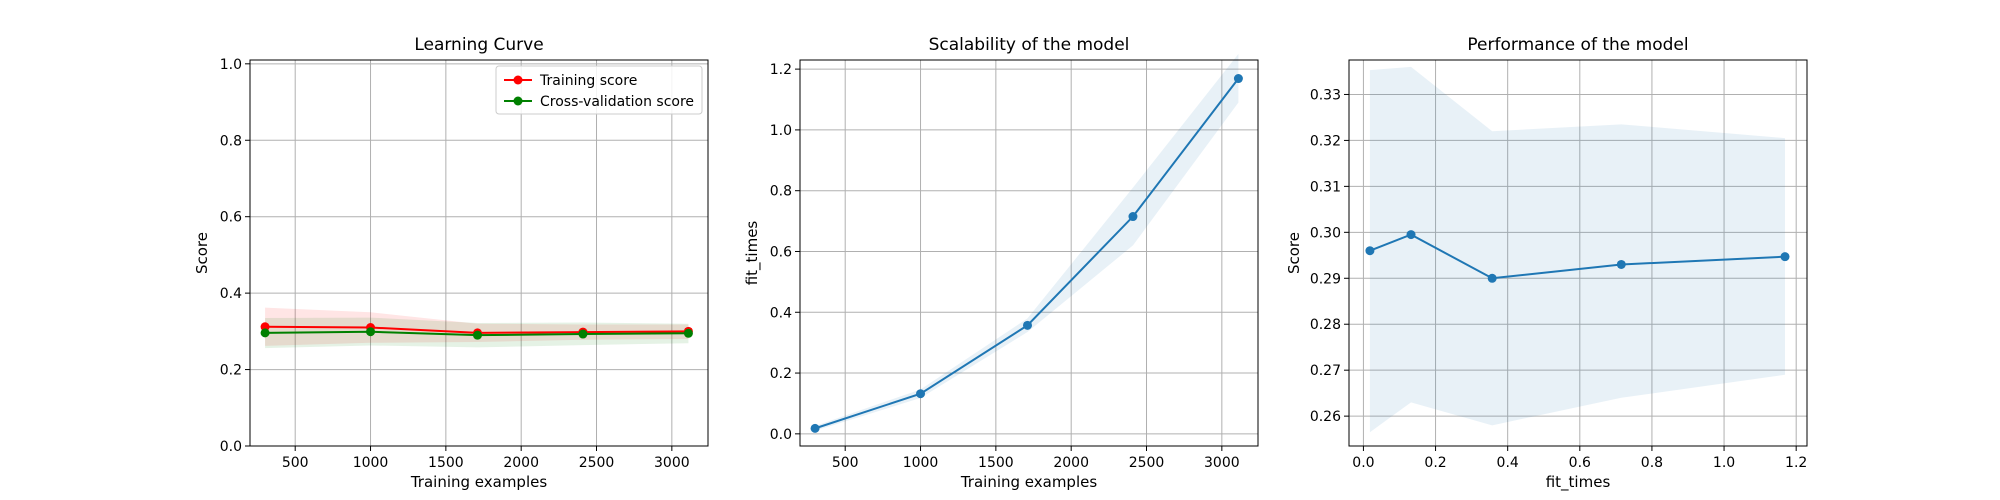  Describe the element at coordinates (1325, 95) in the screenshot. I see `y-tick-label: 0.33` at that location.